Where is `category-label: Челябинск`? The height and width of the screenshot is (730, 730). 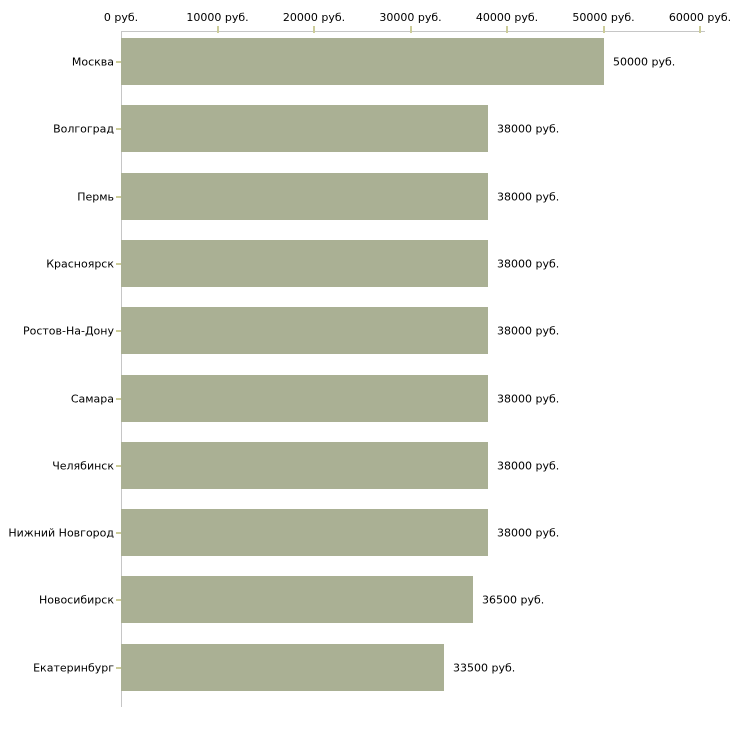
category-label: Челябинск is located at coordinates (83, 466).